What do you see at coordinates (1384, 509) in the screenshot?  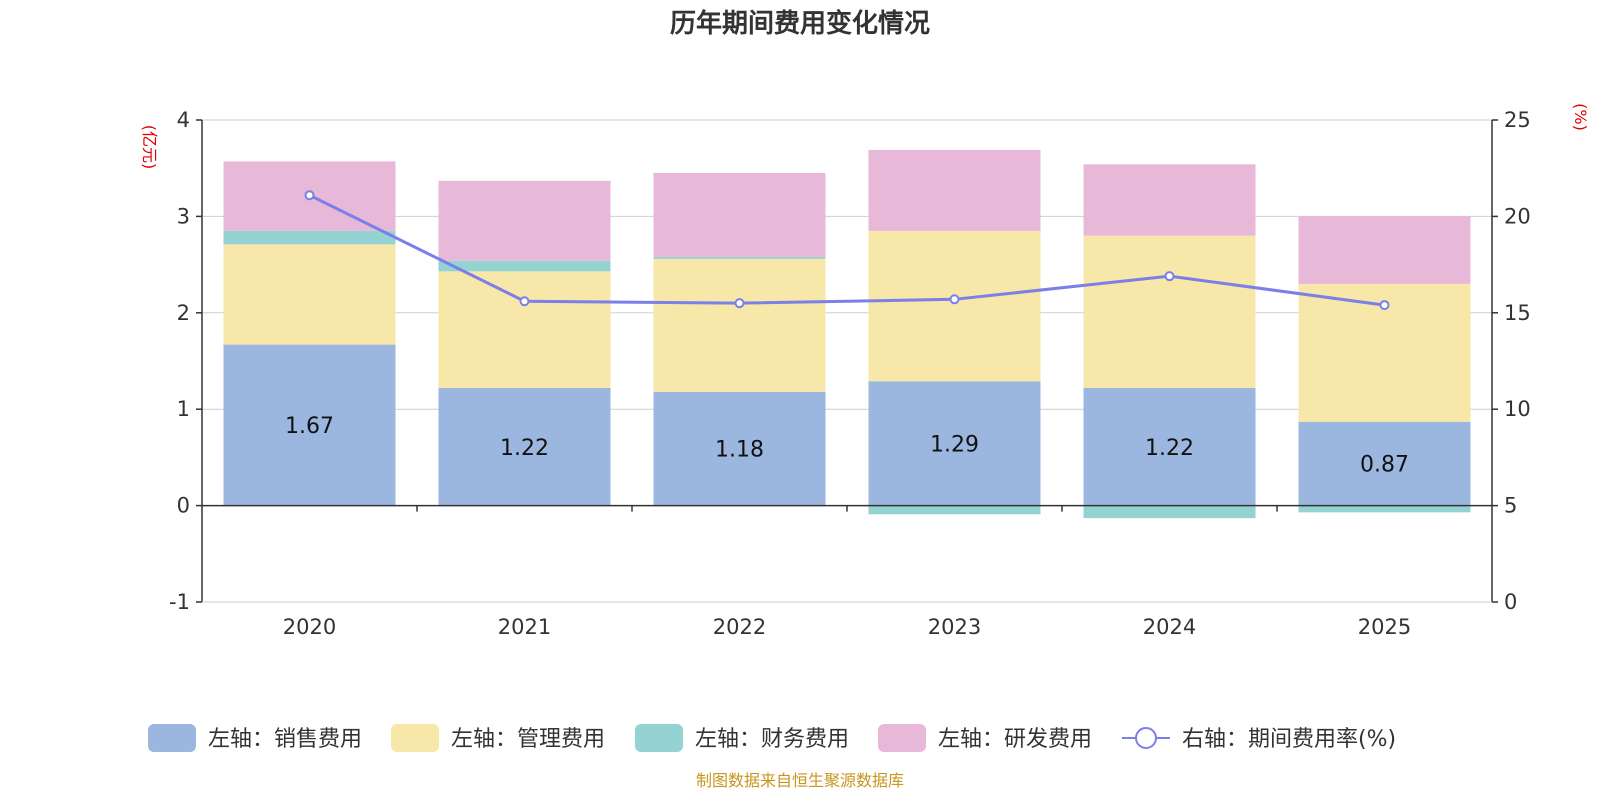 I see `bar-2-2025` at bounding box center [1384, 509].